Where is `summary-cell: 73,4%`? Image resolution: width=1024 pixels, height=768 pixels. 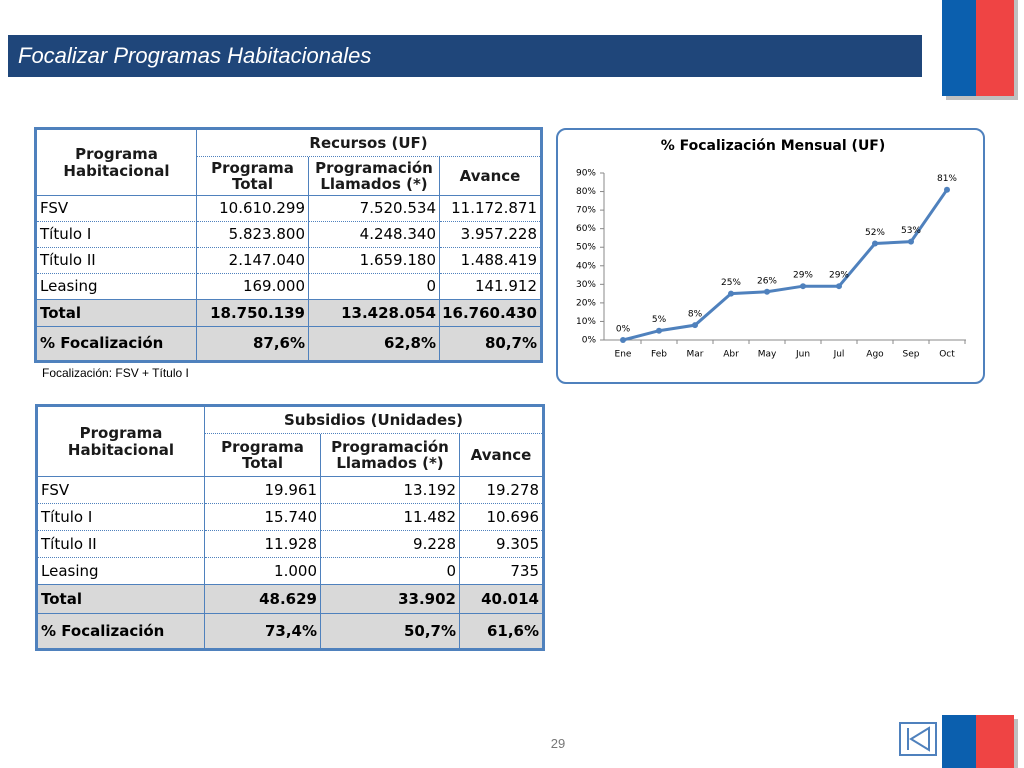 summary-cell: 73,4% is located at coordinates (263, 631).